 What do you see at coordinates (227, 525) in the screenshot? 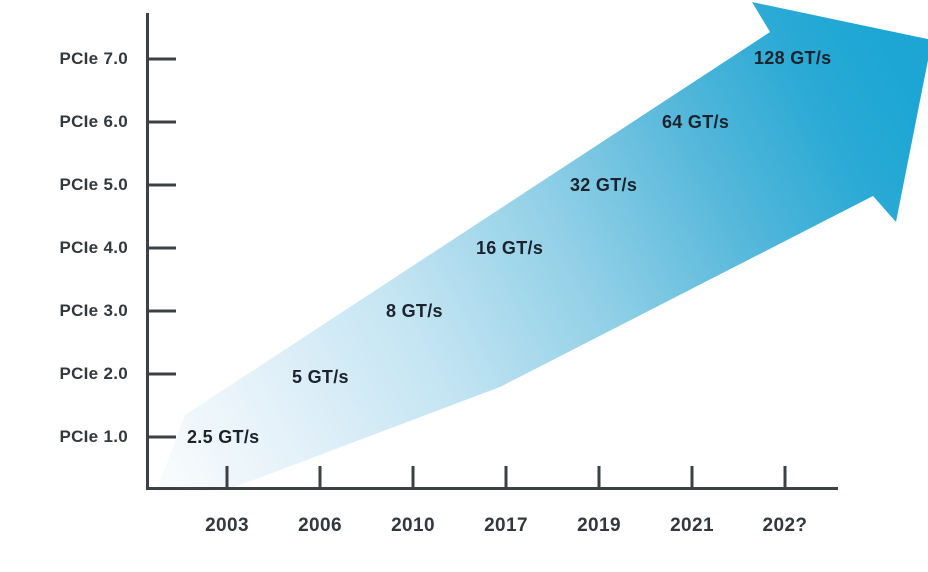
I see `x-axis-label-2003: 2003` at bounding box center [227, 525].